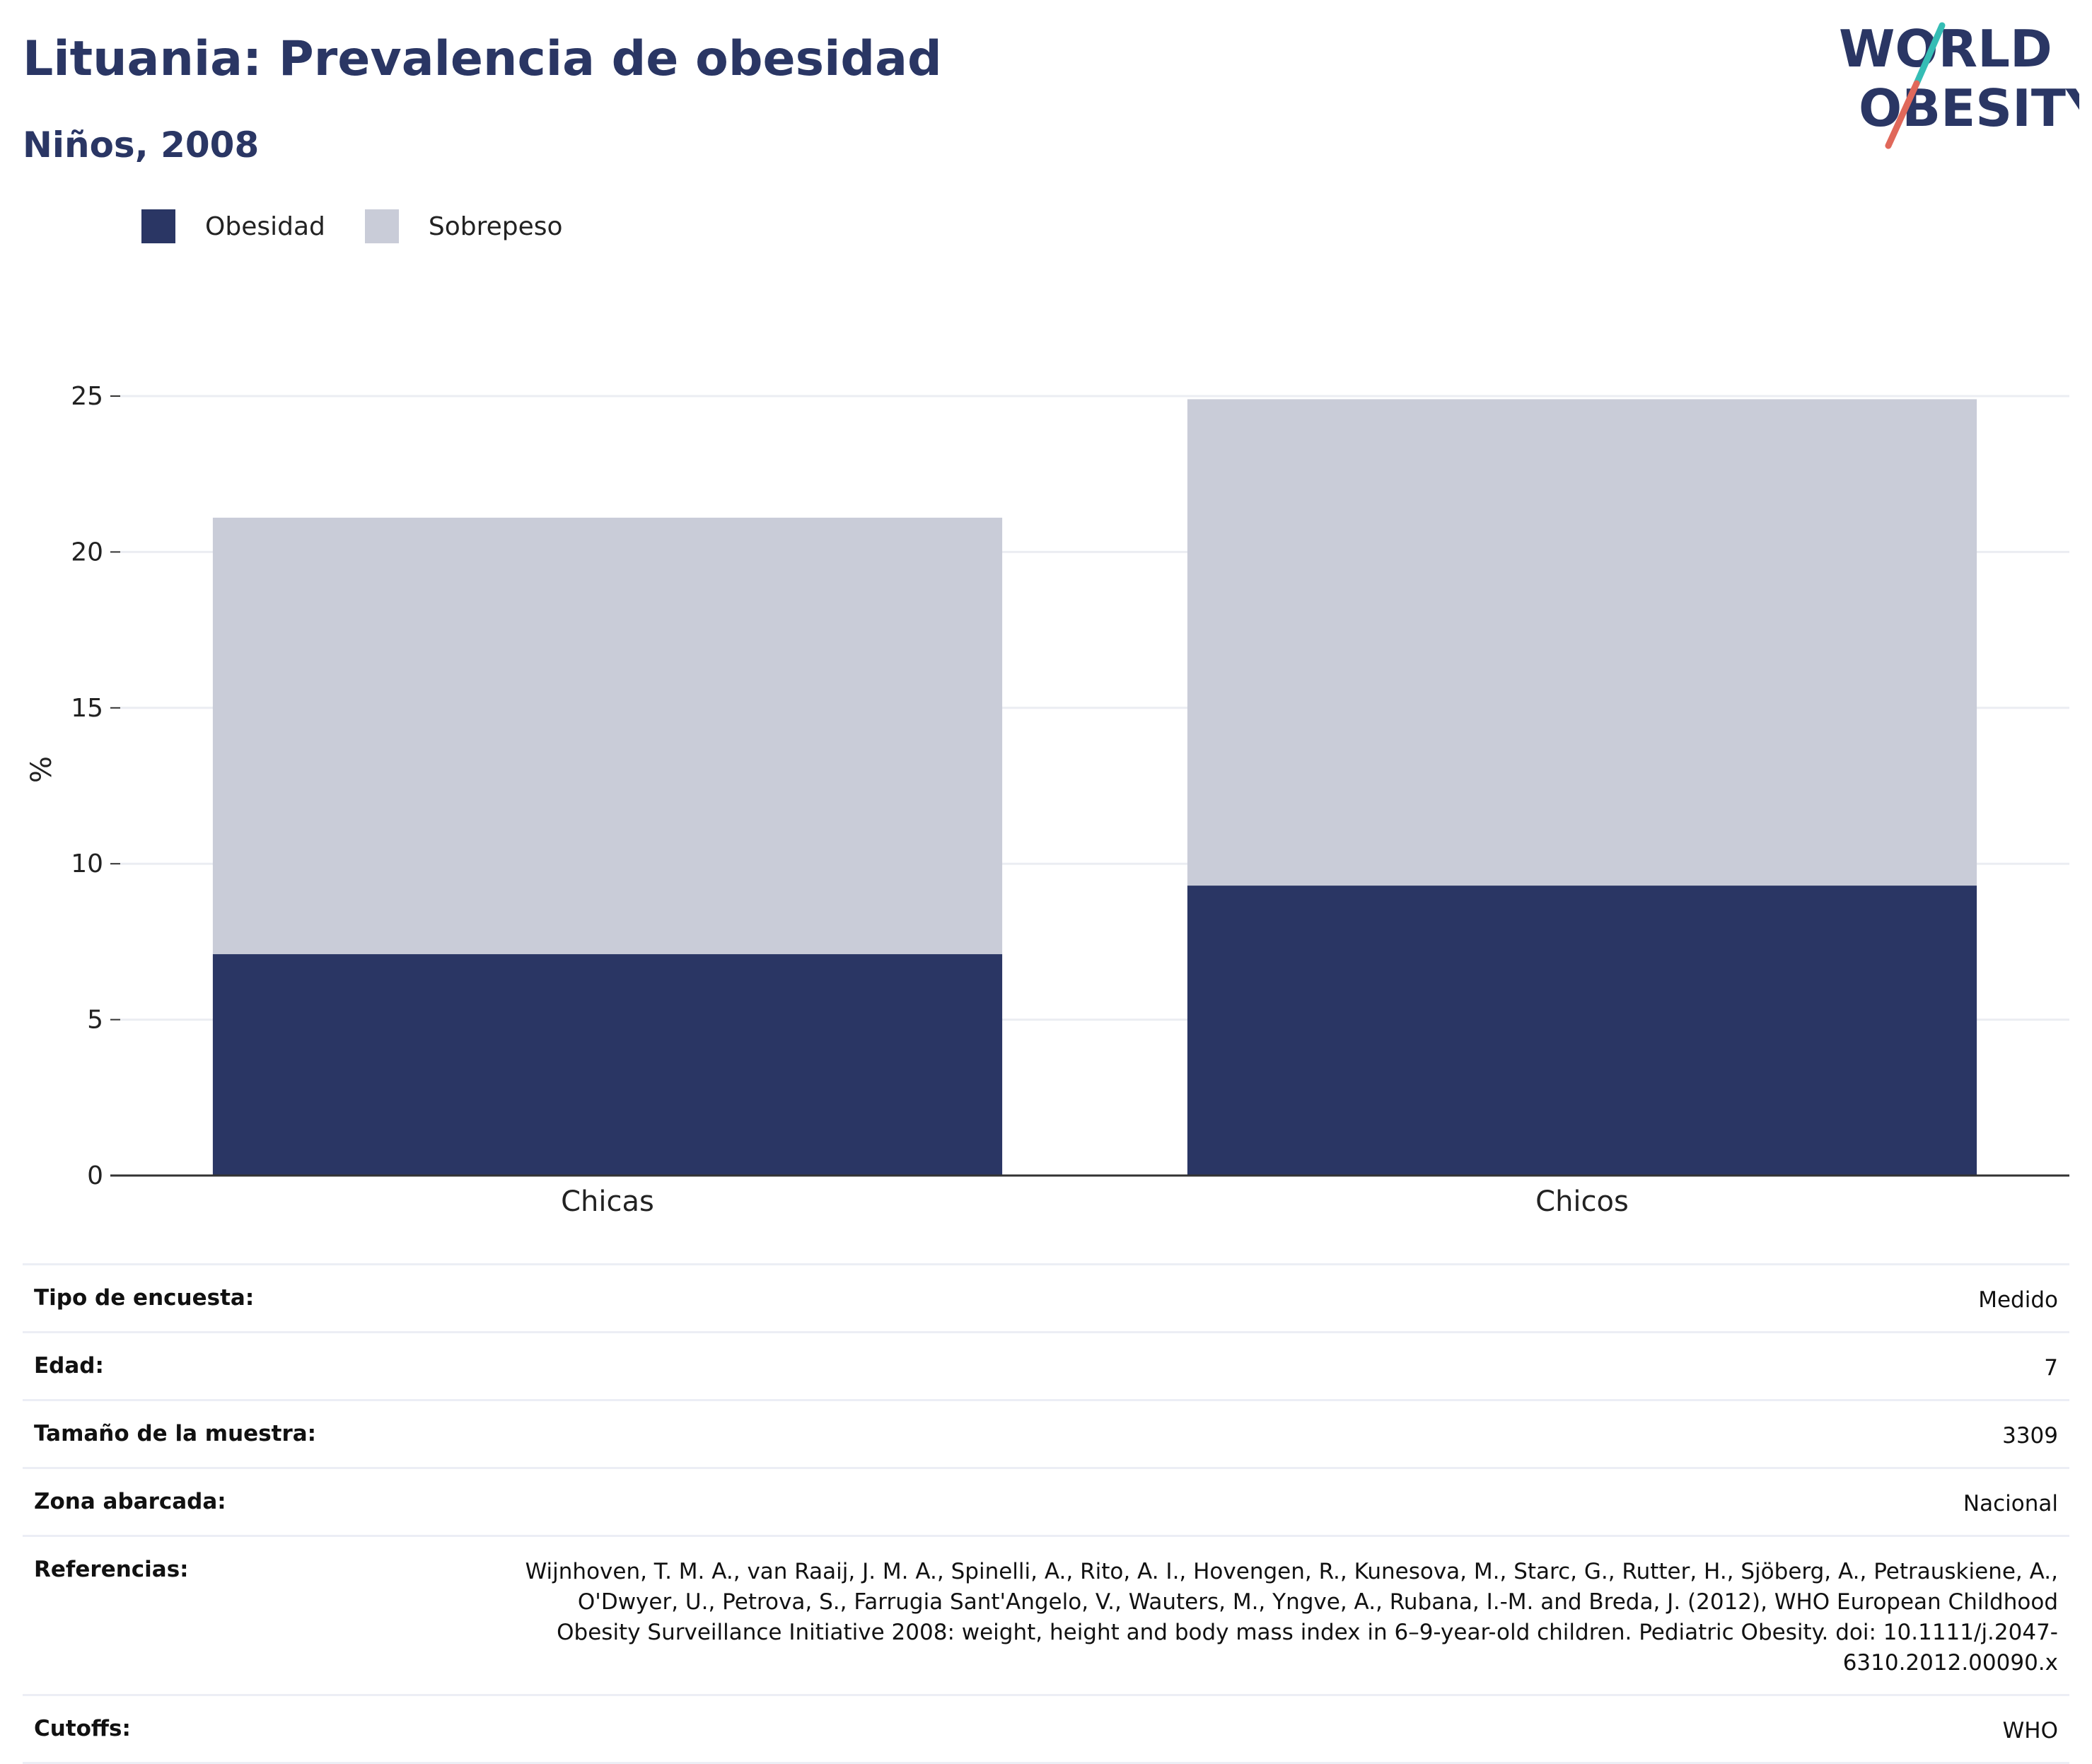 This screenshot has width=2092, height=1764. Describe the element at coordinates (1930, 54) in the screenshot. I see `logo-slash-teal` at that location.